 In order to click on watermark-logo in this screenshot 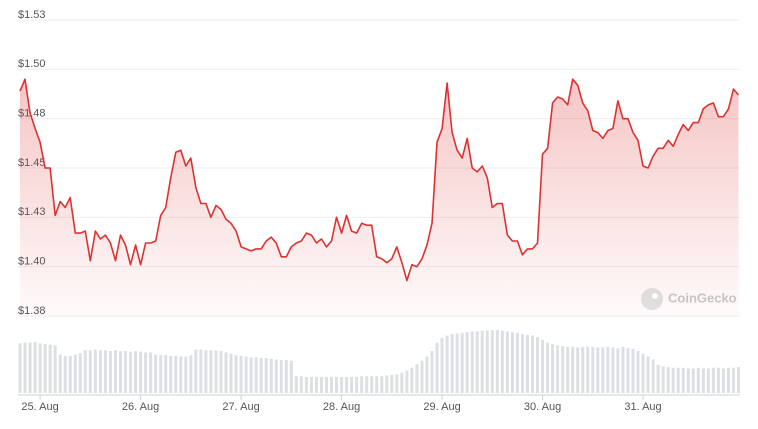, I will do `click(652, 299)`.